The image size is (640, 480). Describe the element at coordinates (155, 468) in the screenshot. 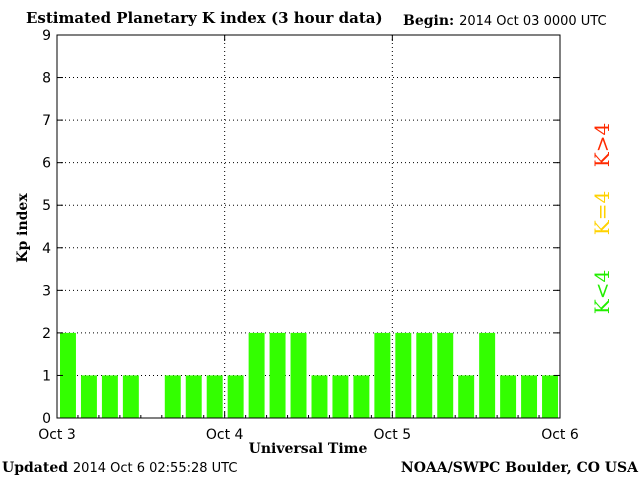

I see `updated-value: 2014 Oct 6 02:55:28 UTC` at that location.